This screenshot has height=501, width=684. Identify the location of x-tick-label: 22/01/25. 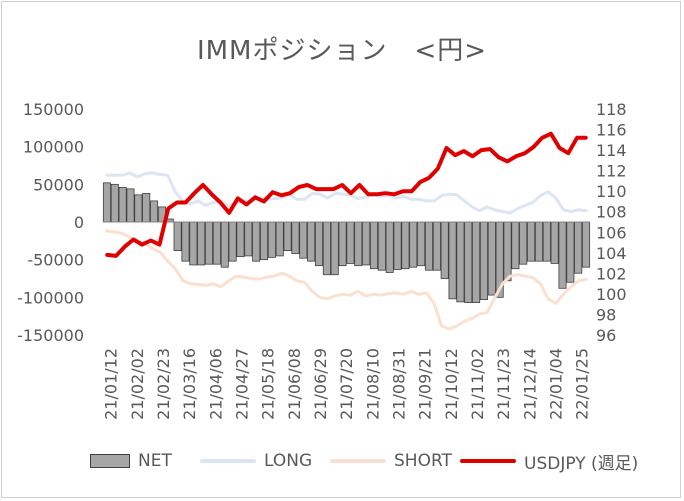
(582, 384).